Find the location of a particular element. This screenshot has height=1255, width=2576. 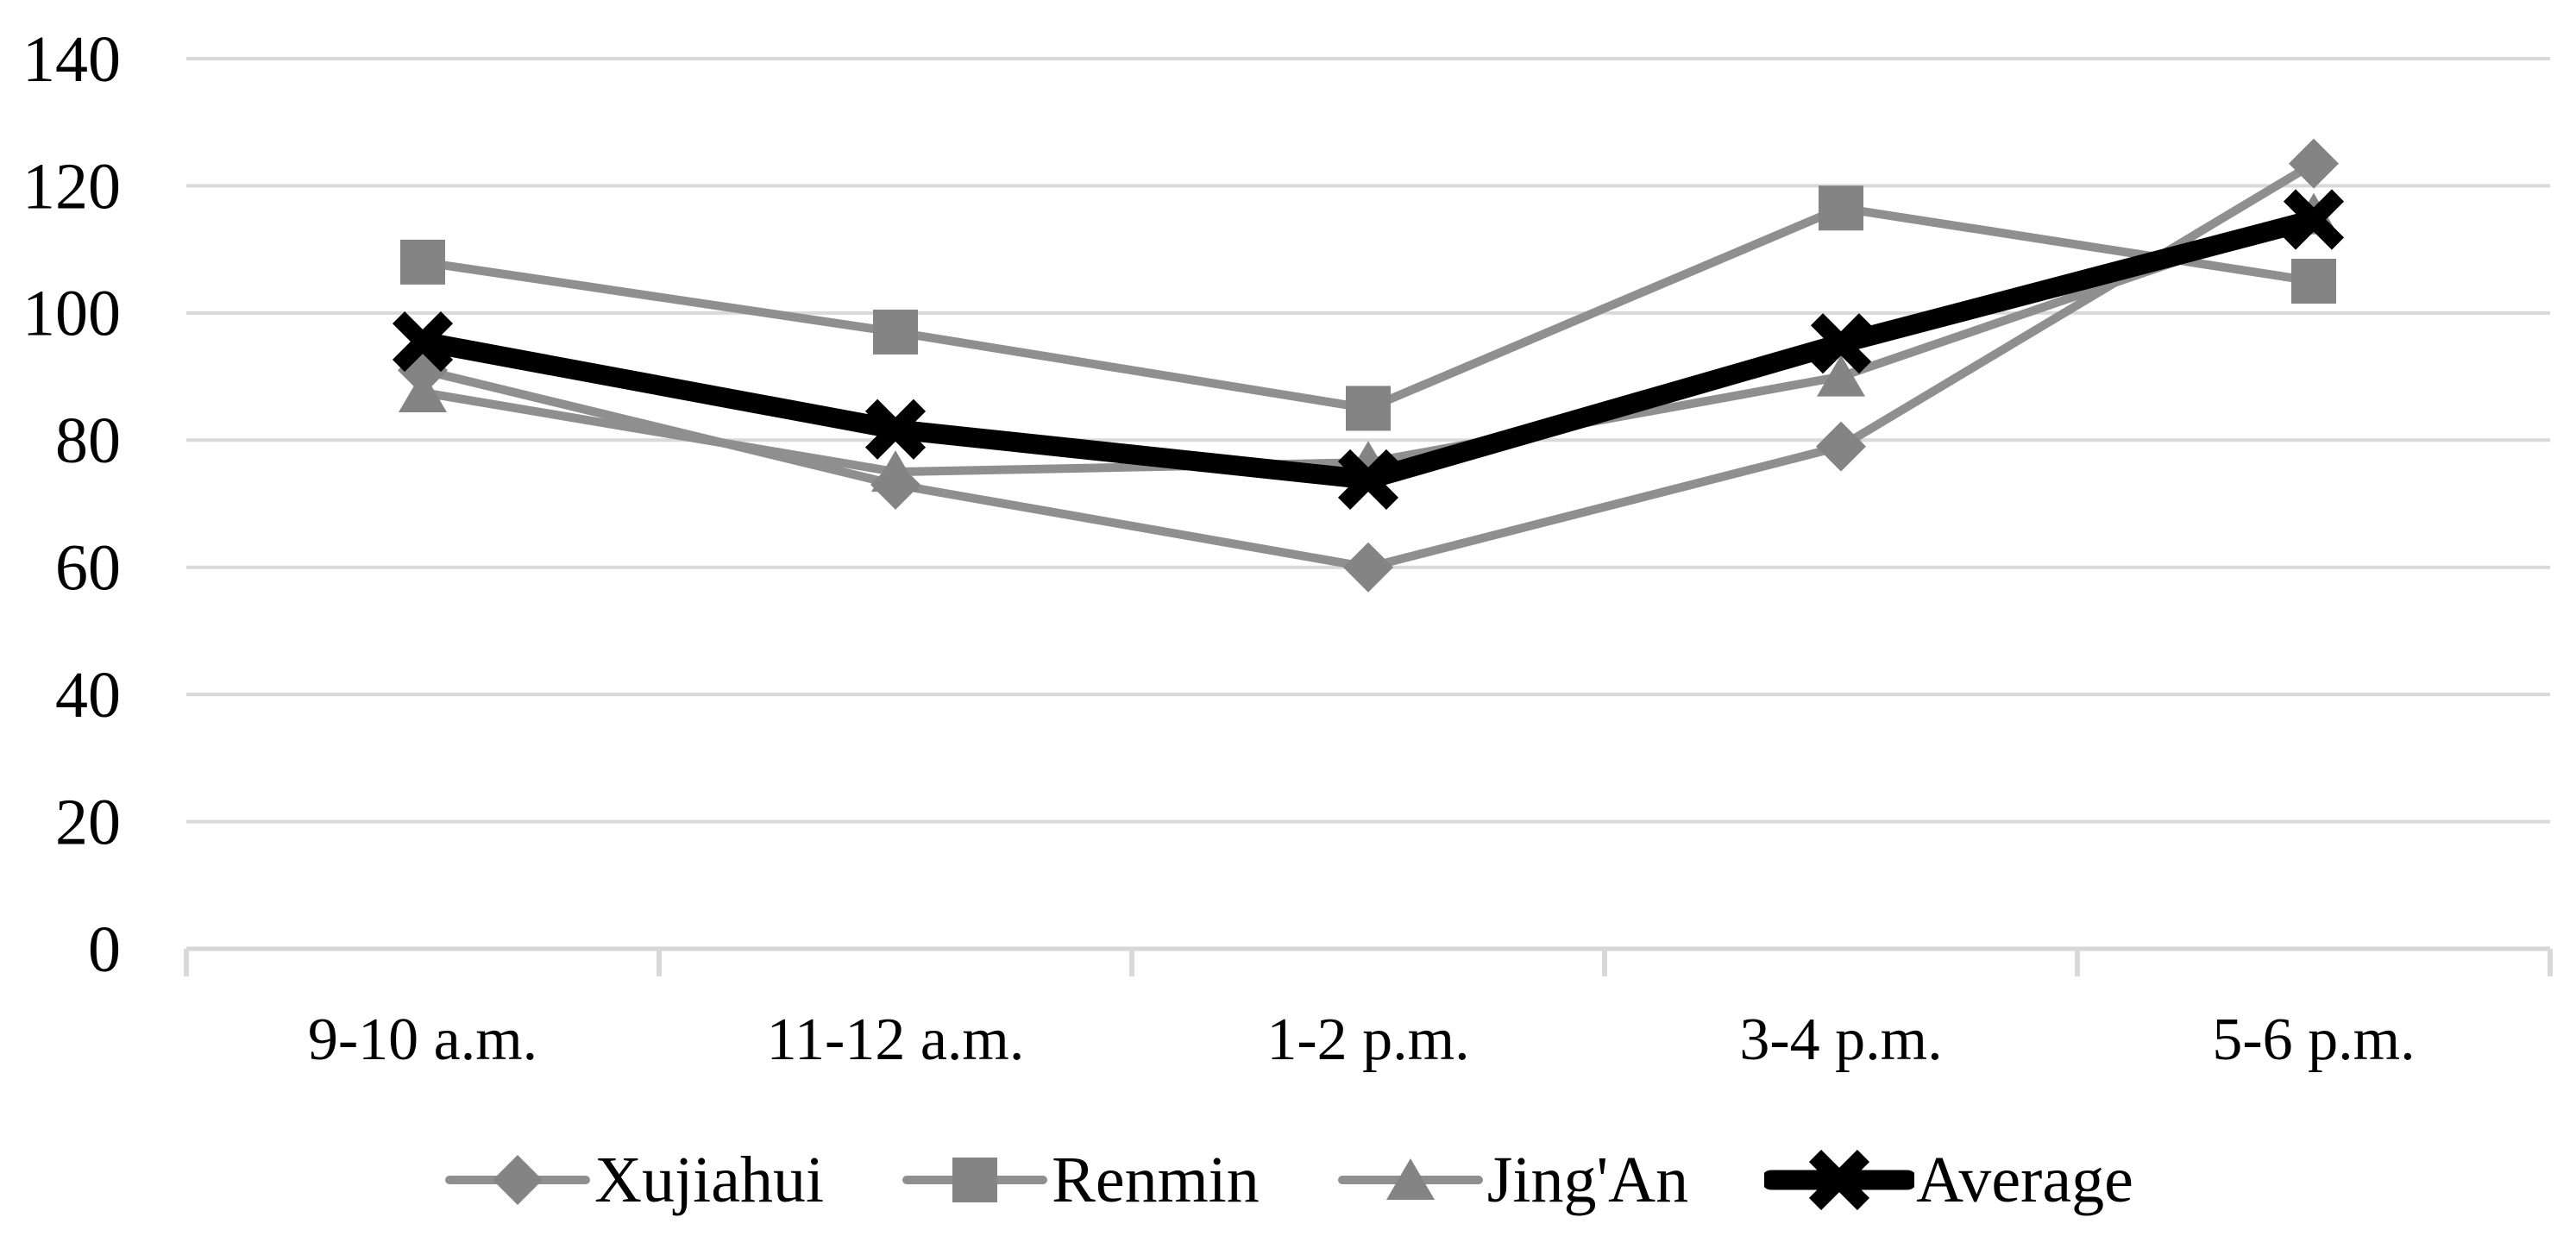

x-tick-label-2: 1-2 p.m. is located at coordinates (1367, 1040).